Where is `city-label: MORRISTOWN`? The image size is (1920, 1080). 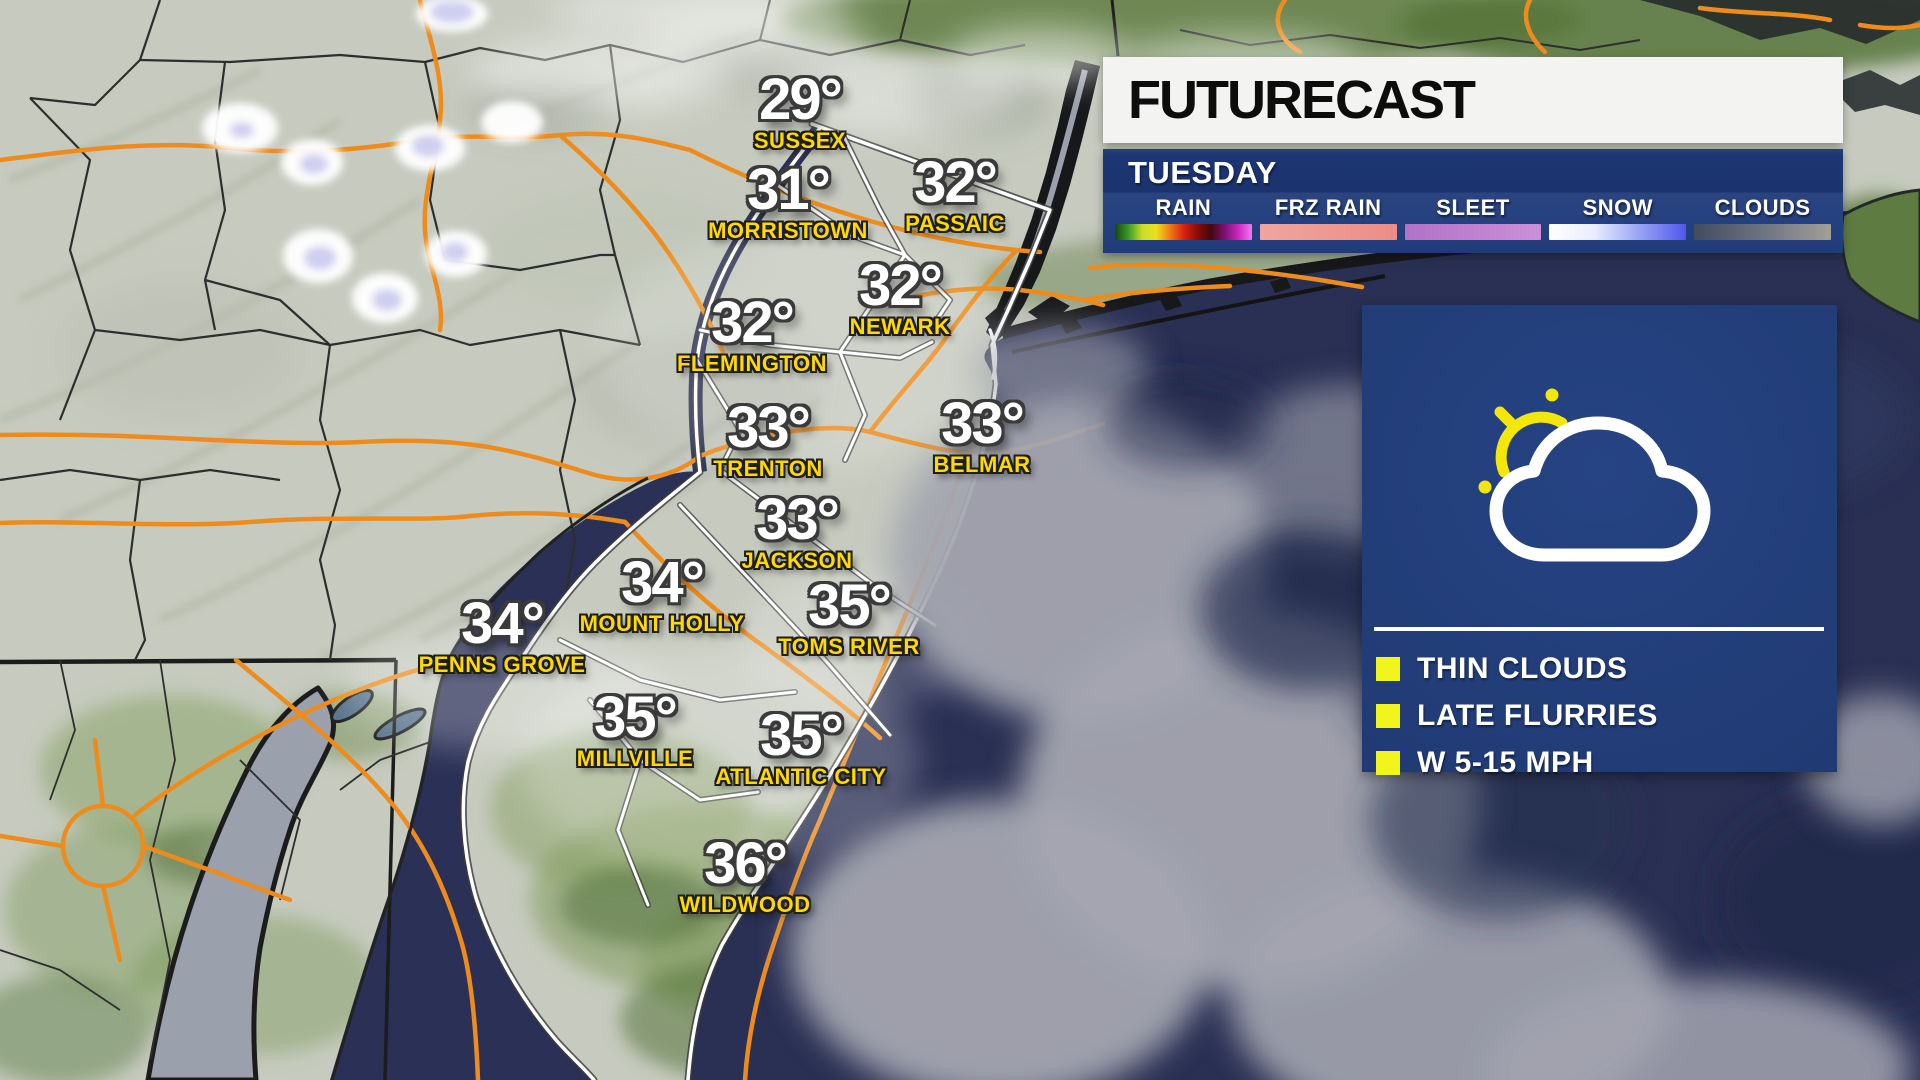 city-label: MORRISTOWN is located at coordinates (788, 231).